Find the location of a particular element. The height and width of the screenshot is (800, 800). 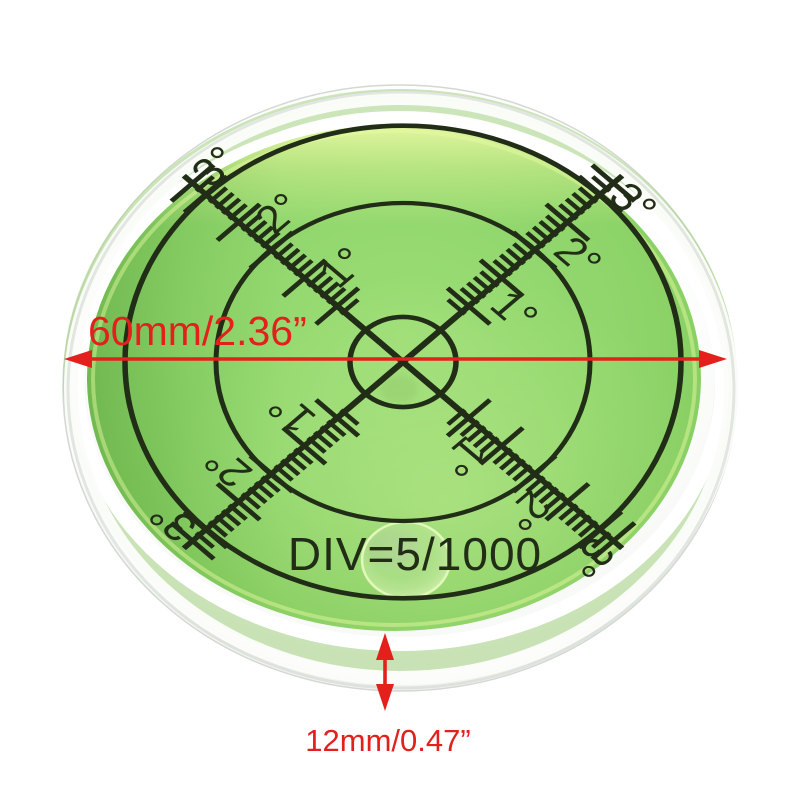

center-target-circle is located at coordinates (403, 362).